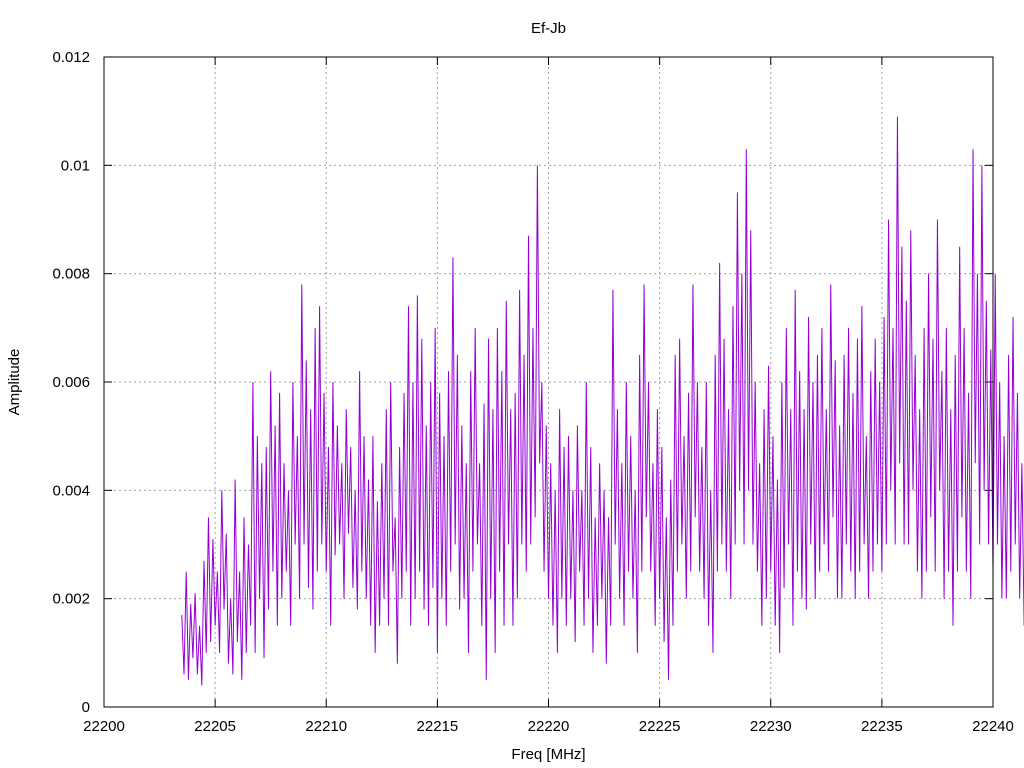 The height and width of the screenshot is (768, 1024). I want to click on x-tick-label: 22210, so click(326, 726).